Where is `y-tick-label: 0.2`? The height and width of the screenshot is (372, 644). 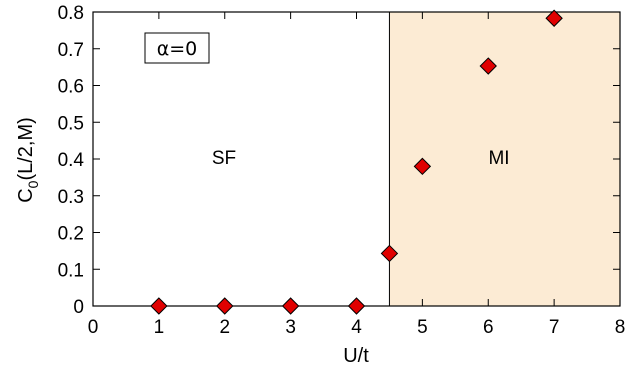 y-tick-label: 0.2 is located at coordinates (71, 234).